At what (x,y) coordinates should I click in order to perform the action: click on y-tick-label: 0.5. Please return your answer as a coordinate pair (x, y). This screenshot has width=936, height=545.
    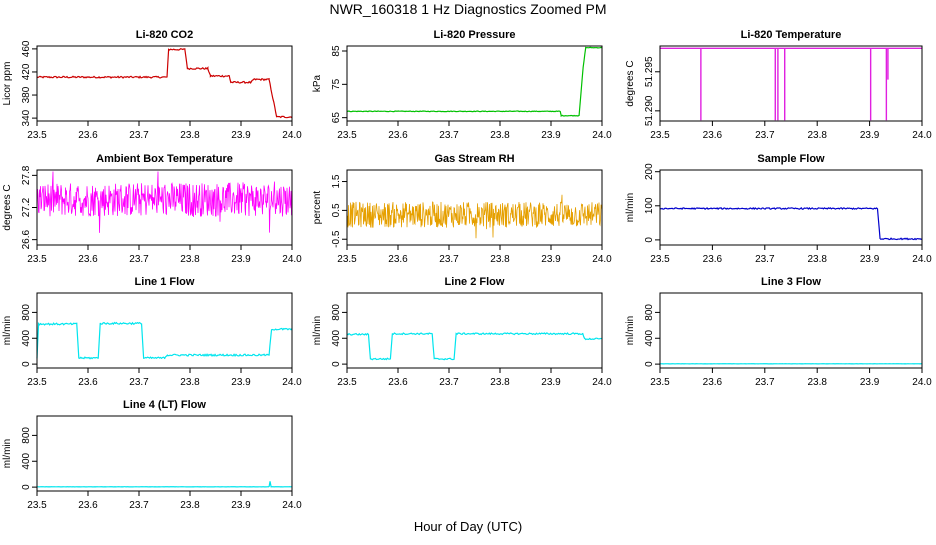
    Looking at the image, I should click on (336, 210).